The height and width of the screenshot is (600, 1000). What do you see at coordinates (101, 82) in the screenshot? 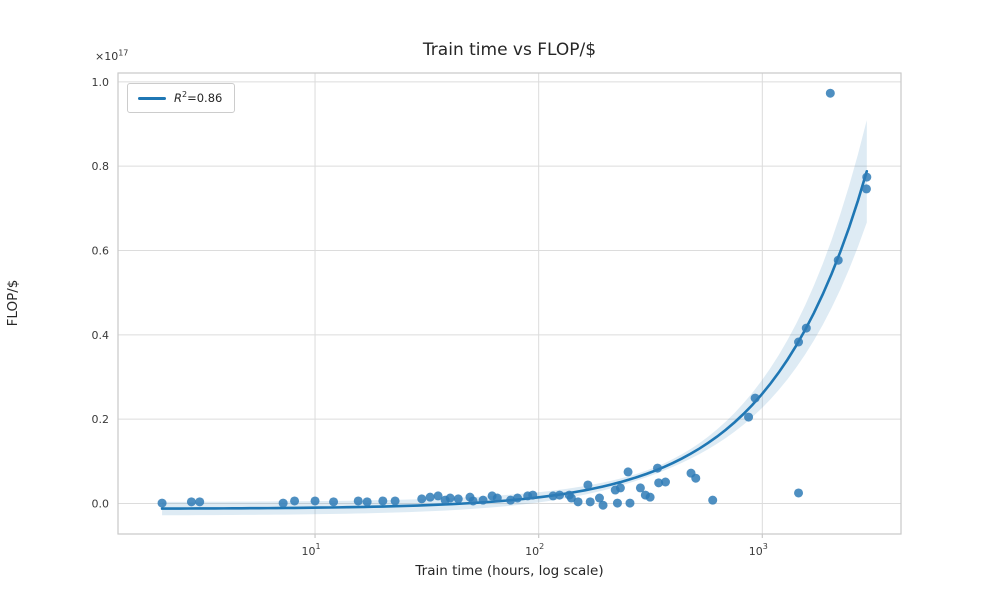
I see `y-tick-label: 1.0` at bounding box center [101, 82].